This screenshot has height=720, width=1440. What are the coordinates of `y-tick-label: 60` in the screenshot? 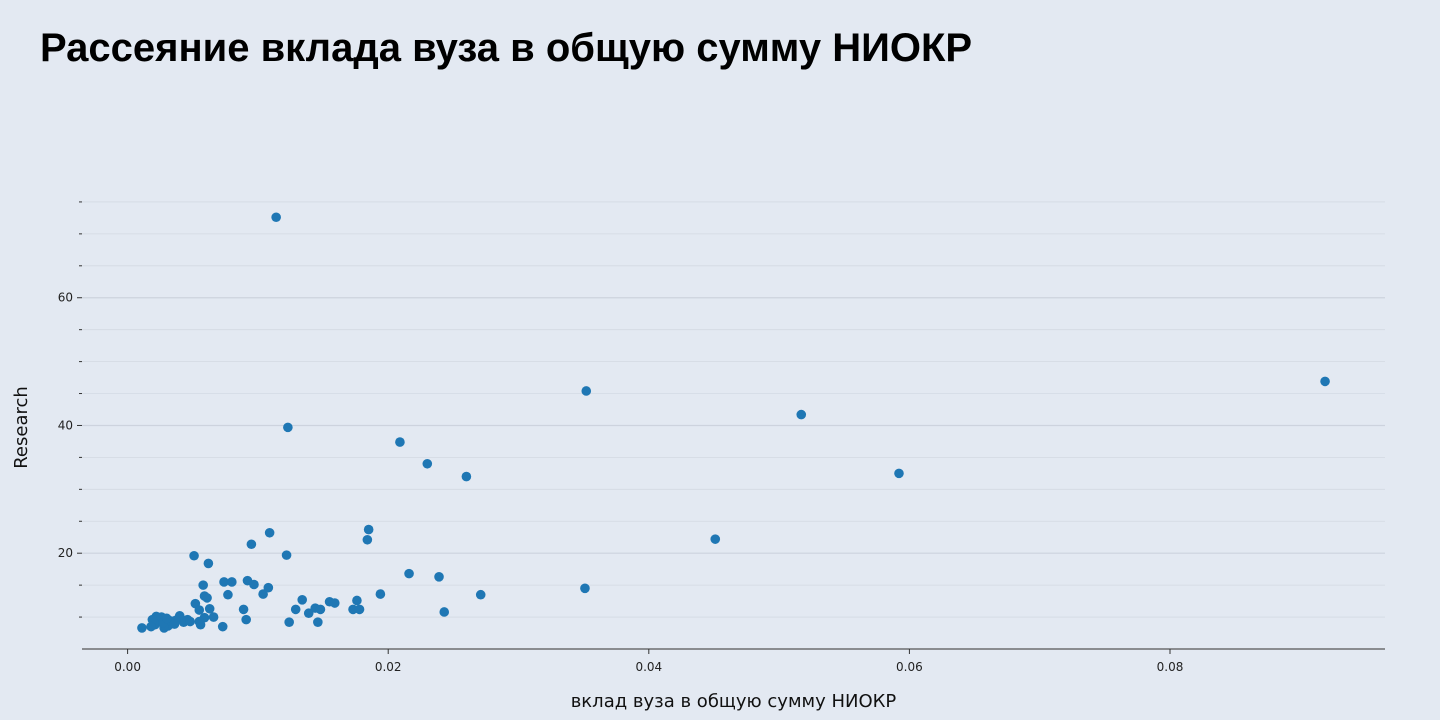 It's located at (65, 298).